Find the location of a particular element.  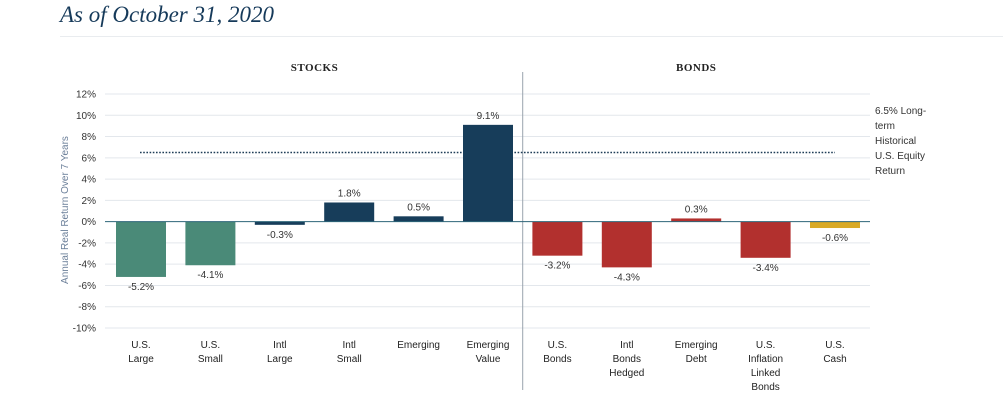

y-tick-label: 2% is located at coordinates (89, 201).